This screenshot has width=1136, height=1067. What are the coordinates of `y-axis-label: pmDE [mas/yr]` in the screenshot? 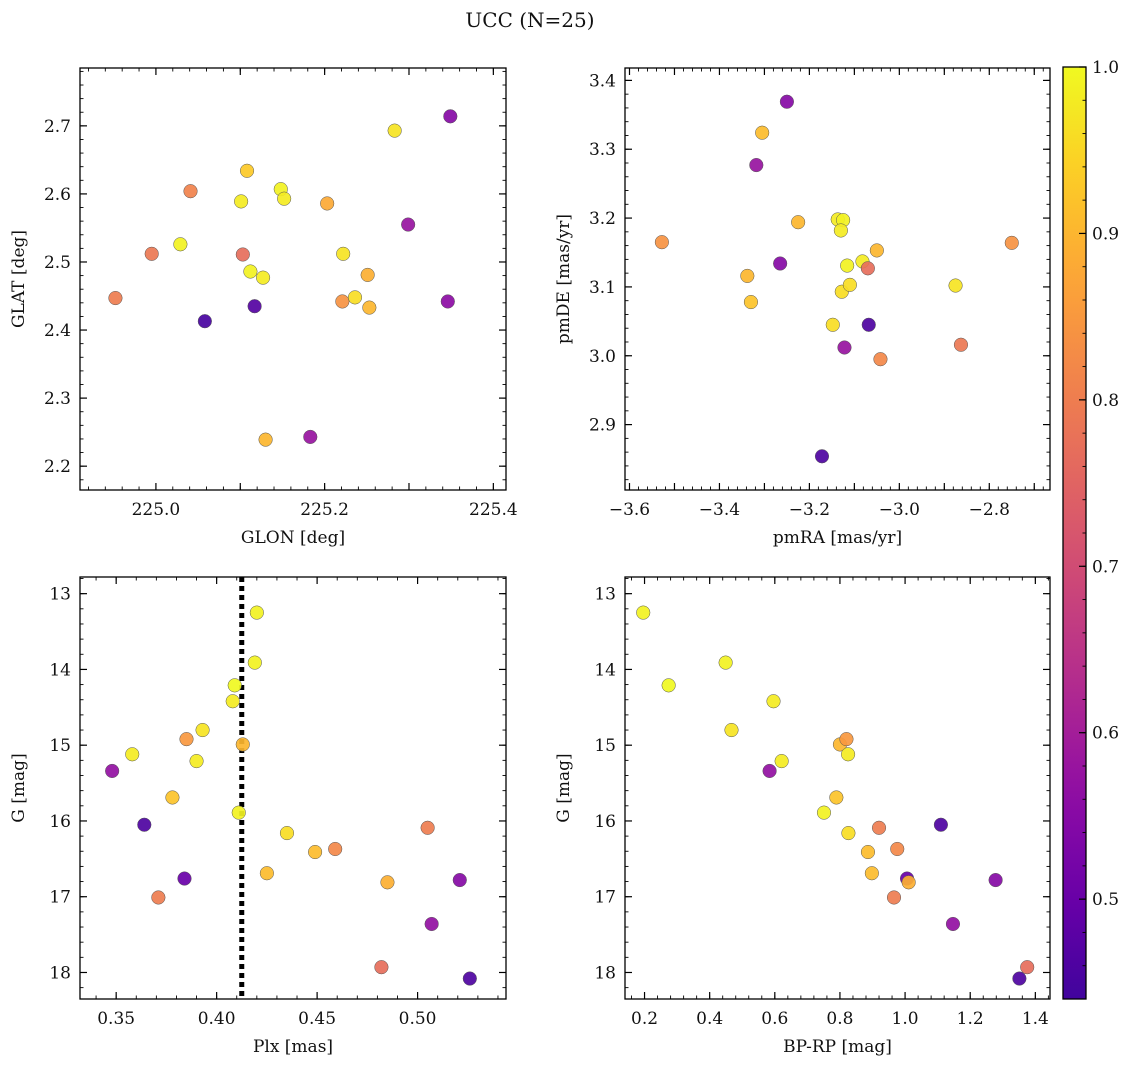 It's located at (564, 279).